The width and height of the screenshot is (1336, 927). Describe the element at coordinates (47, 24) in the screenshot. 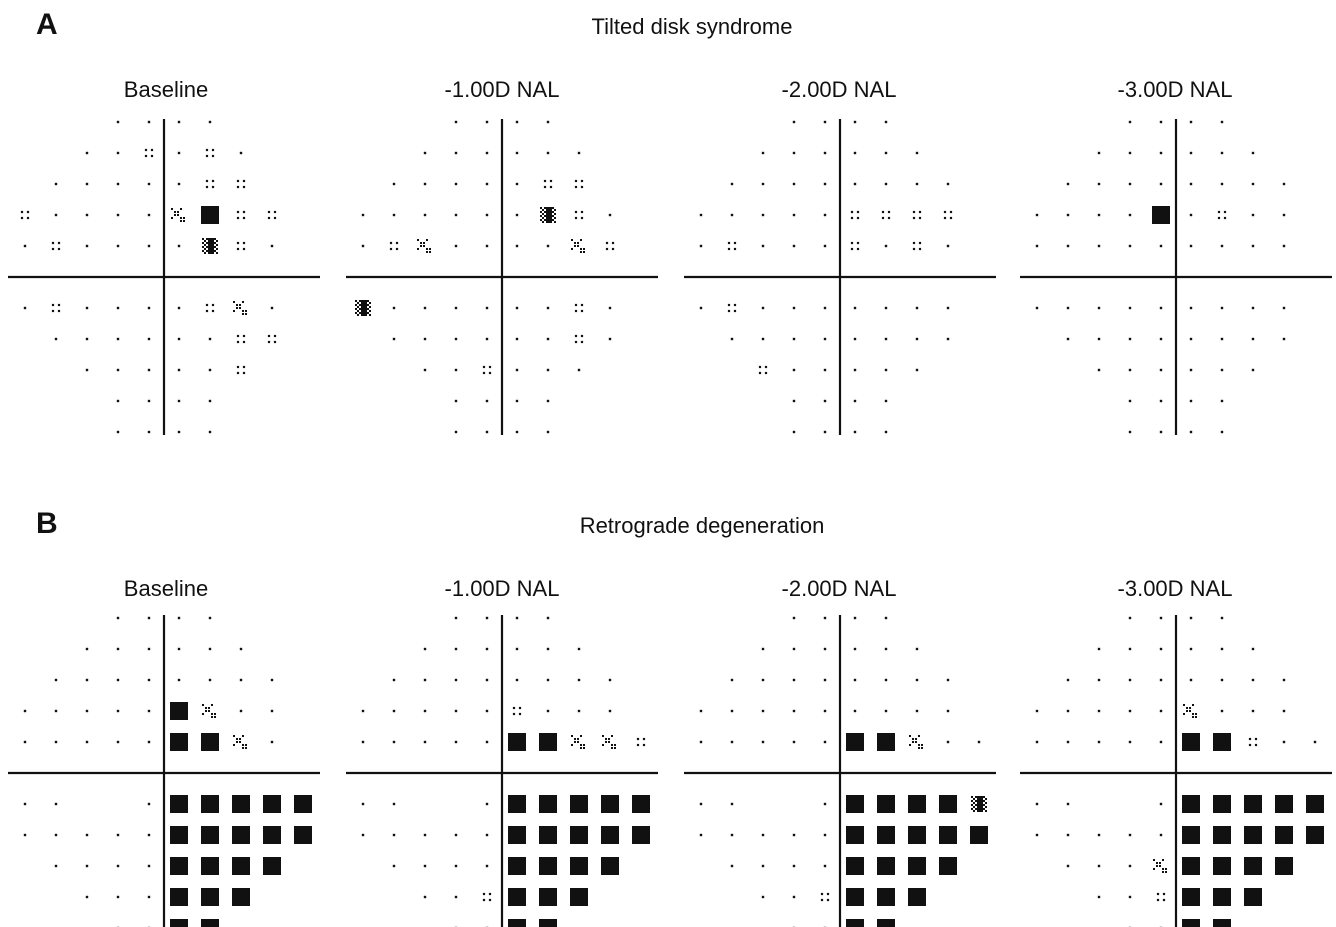

I see `panel-letter-a: A` at that location.